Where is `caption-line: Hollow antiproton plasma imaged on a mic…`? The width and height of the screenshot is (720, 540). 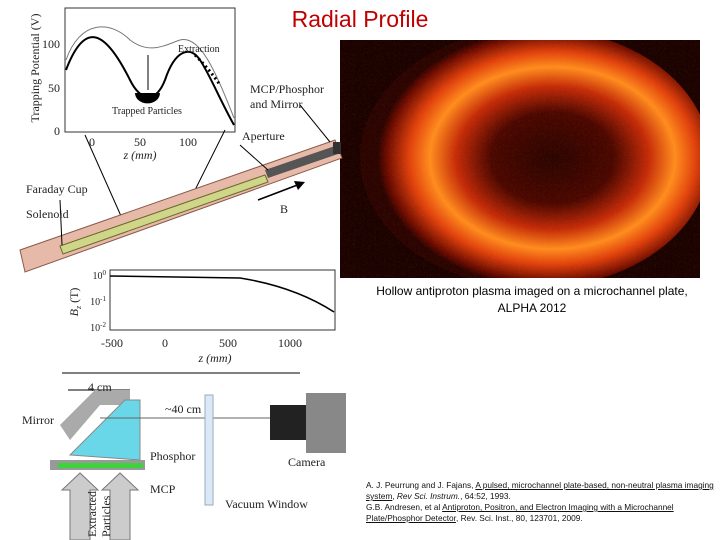 caption-line: Hollow antiproton plasma imaged on a mic… is located at coordinates (532, 291).